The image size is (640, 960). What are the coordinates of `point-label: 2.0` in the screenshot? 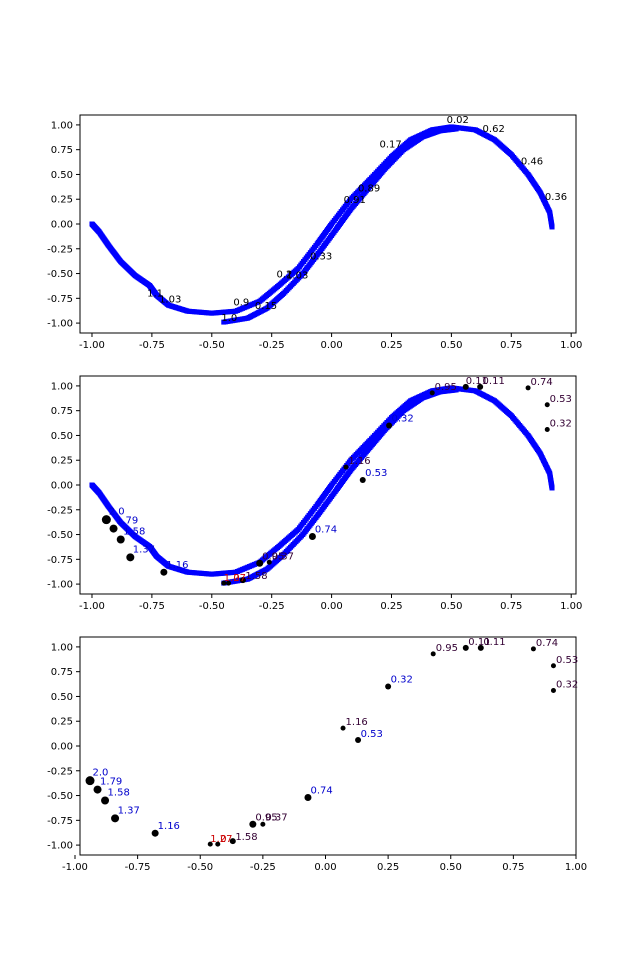 It's located at (117, 512).